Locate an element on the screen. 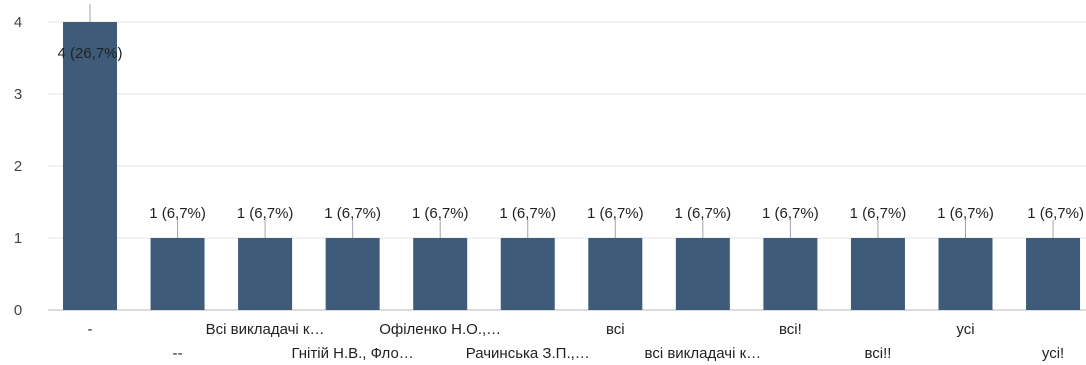 The height and width of the screenshot is (365, 1086). y-axis: 0 1 2 3 4 is located at coordinates (18, 166).